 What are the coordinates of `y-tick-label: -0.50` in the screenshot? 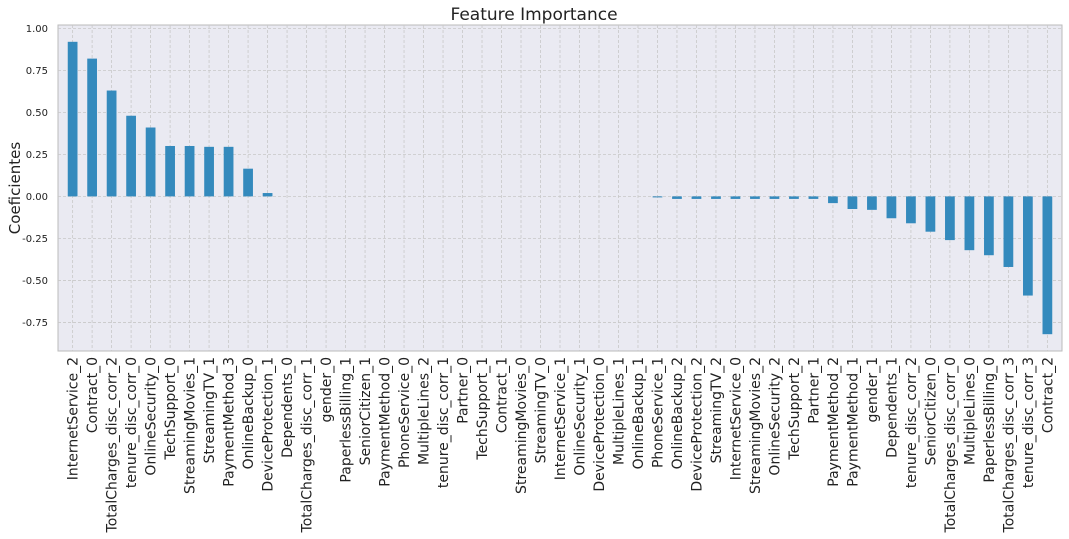 It's located at (35, 281).